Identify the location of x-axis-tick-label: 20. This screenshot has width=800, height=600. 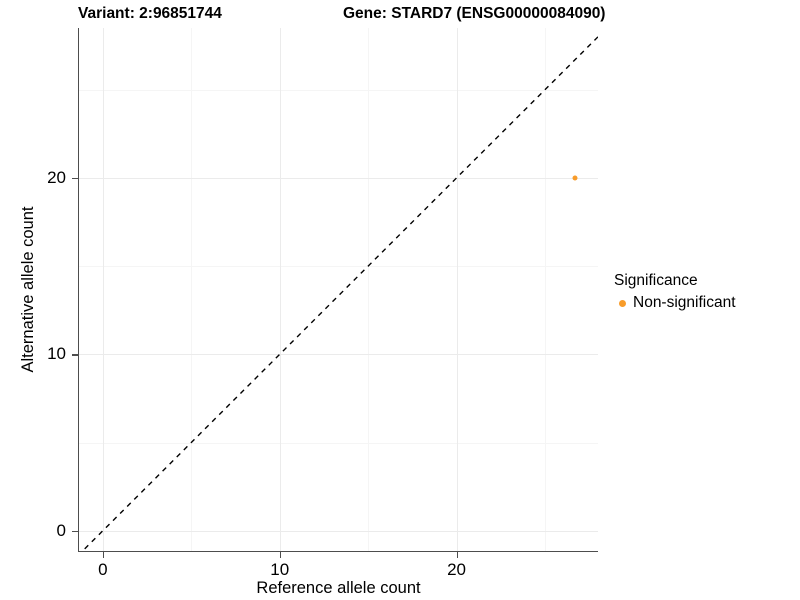
(456, 569).